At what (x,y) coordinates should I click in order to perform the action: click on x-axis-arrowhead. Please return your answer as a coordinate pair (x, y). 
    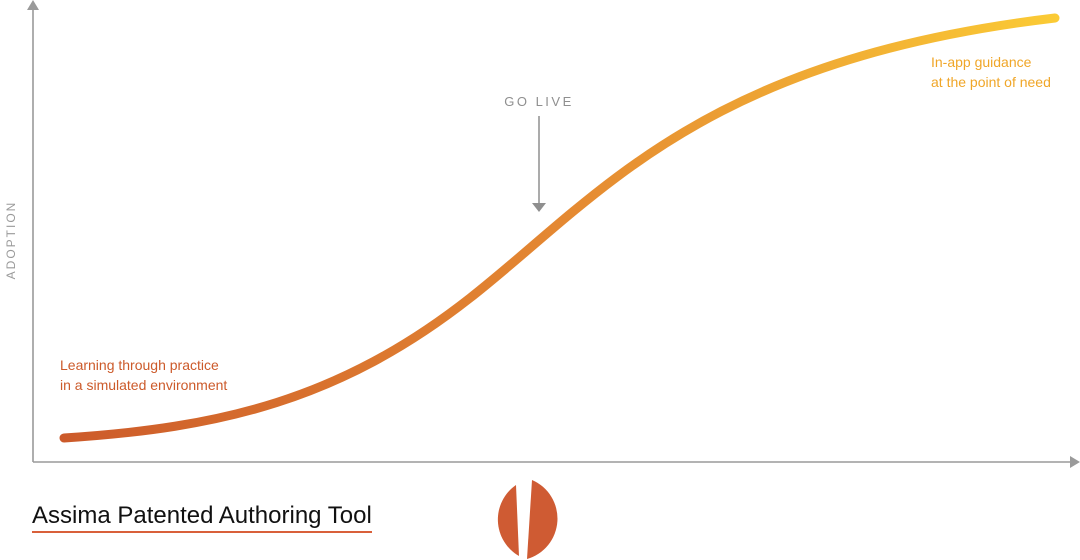
    Looking at the image, I should click on (1075, 462).